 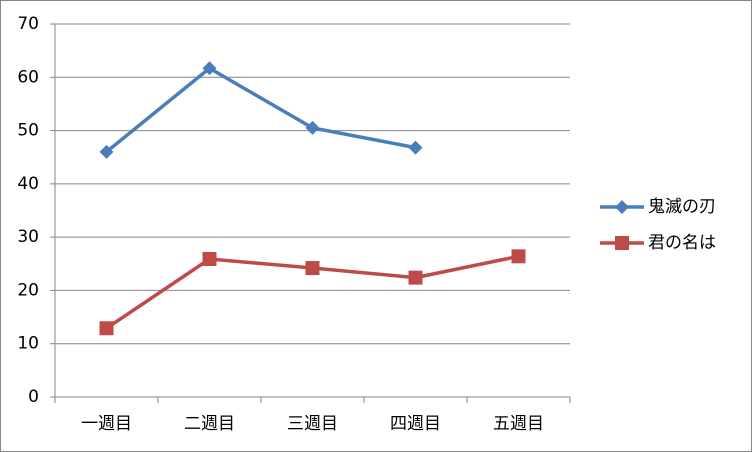 I want to click on y-tick-label: 30, so click(x=28, y=237).